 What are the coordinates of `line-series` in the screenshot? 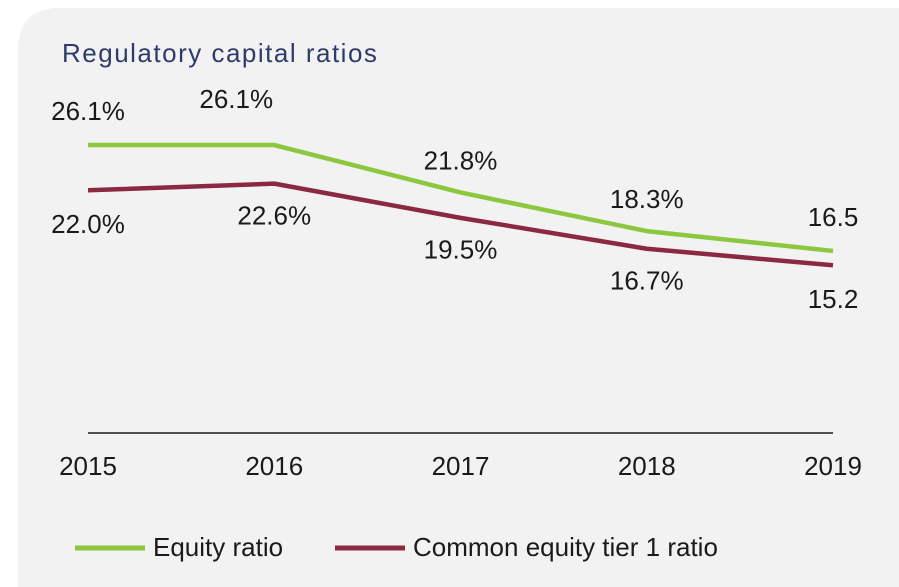 It's located at (460, 224).